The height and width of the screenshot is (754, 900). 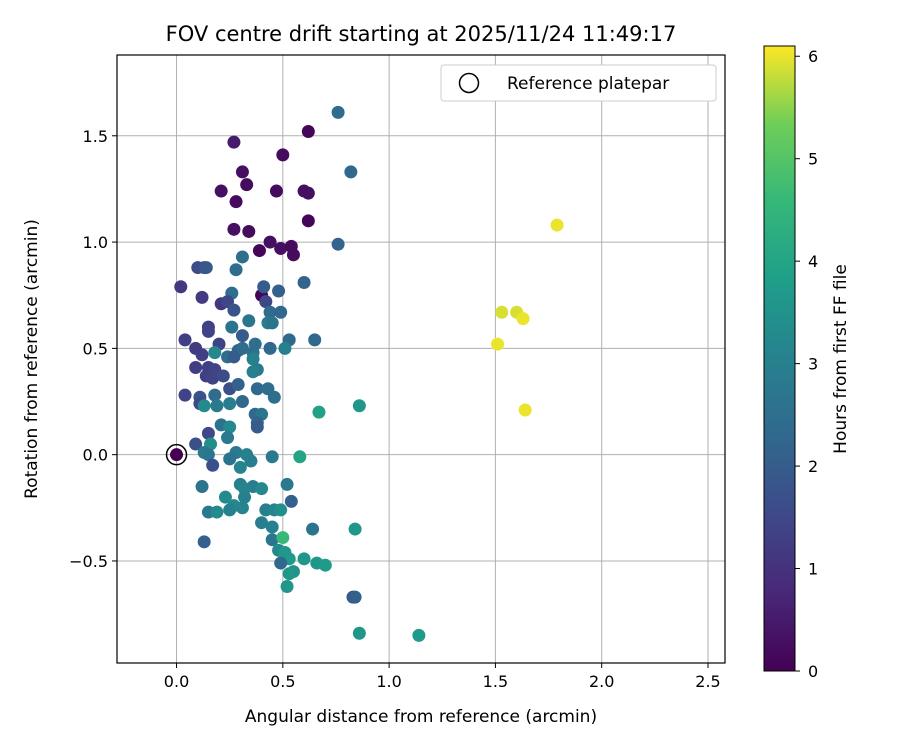 What do you see at coordinates (95, 242) in the screenshot?
I see `y-tick-label: 1.0` at bounding box center [95, 242].